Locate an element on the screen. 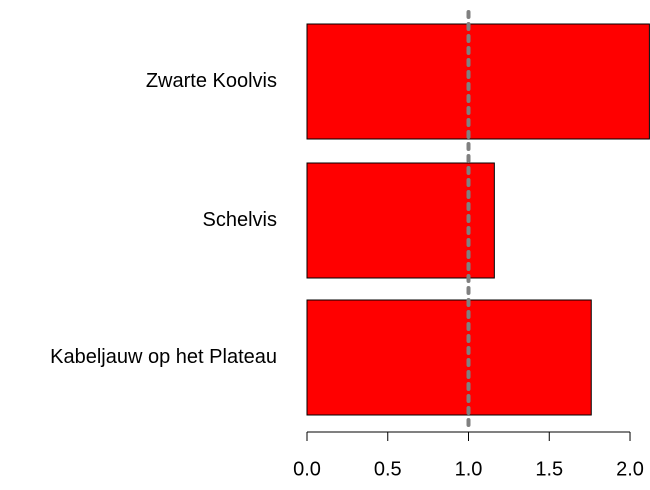 This screenshot has height=490, width=650. y-tick-label: Zwarte Koolvis is located at coordinates (211, 81).